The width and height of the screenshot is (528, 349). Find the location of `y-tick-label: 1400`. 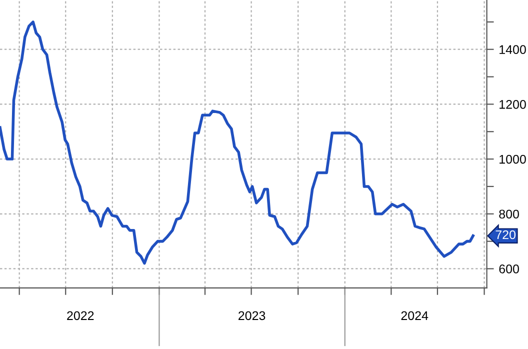

y-tick-label: 1400 is located at coordinates (513, 49).